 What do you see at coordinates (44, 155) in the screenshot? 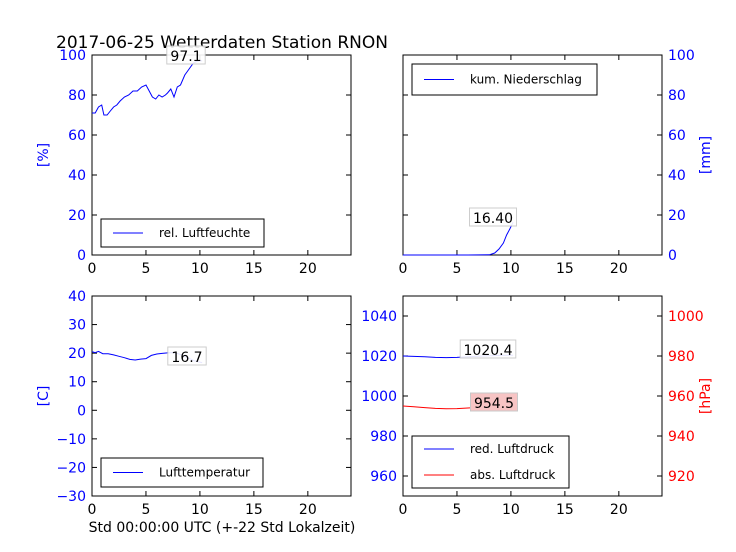
I see `y-axis-label: [%]` at bounding box center [44, 155].